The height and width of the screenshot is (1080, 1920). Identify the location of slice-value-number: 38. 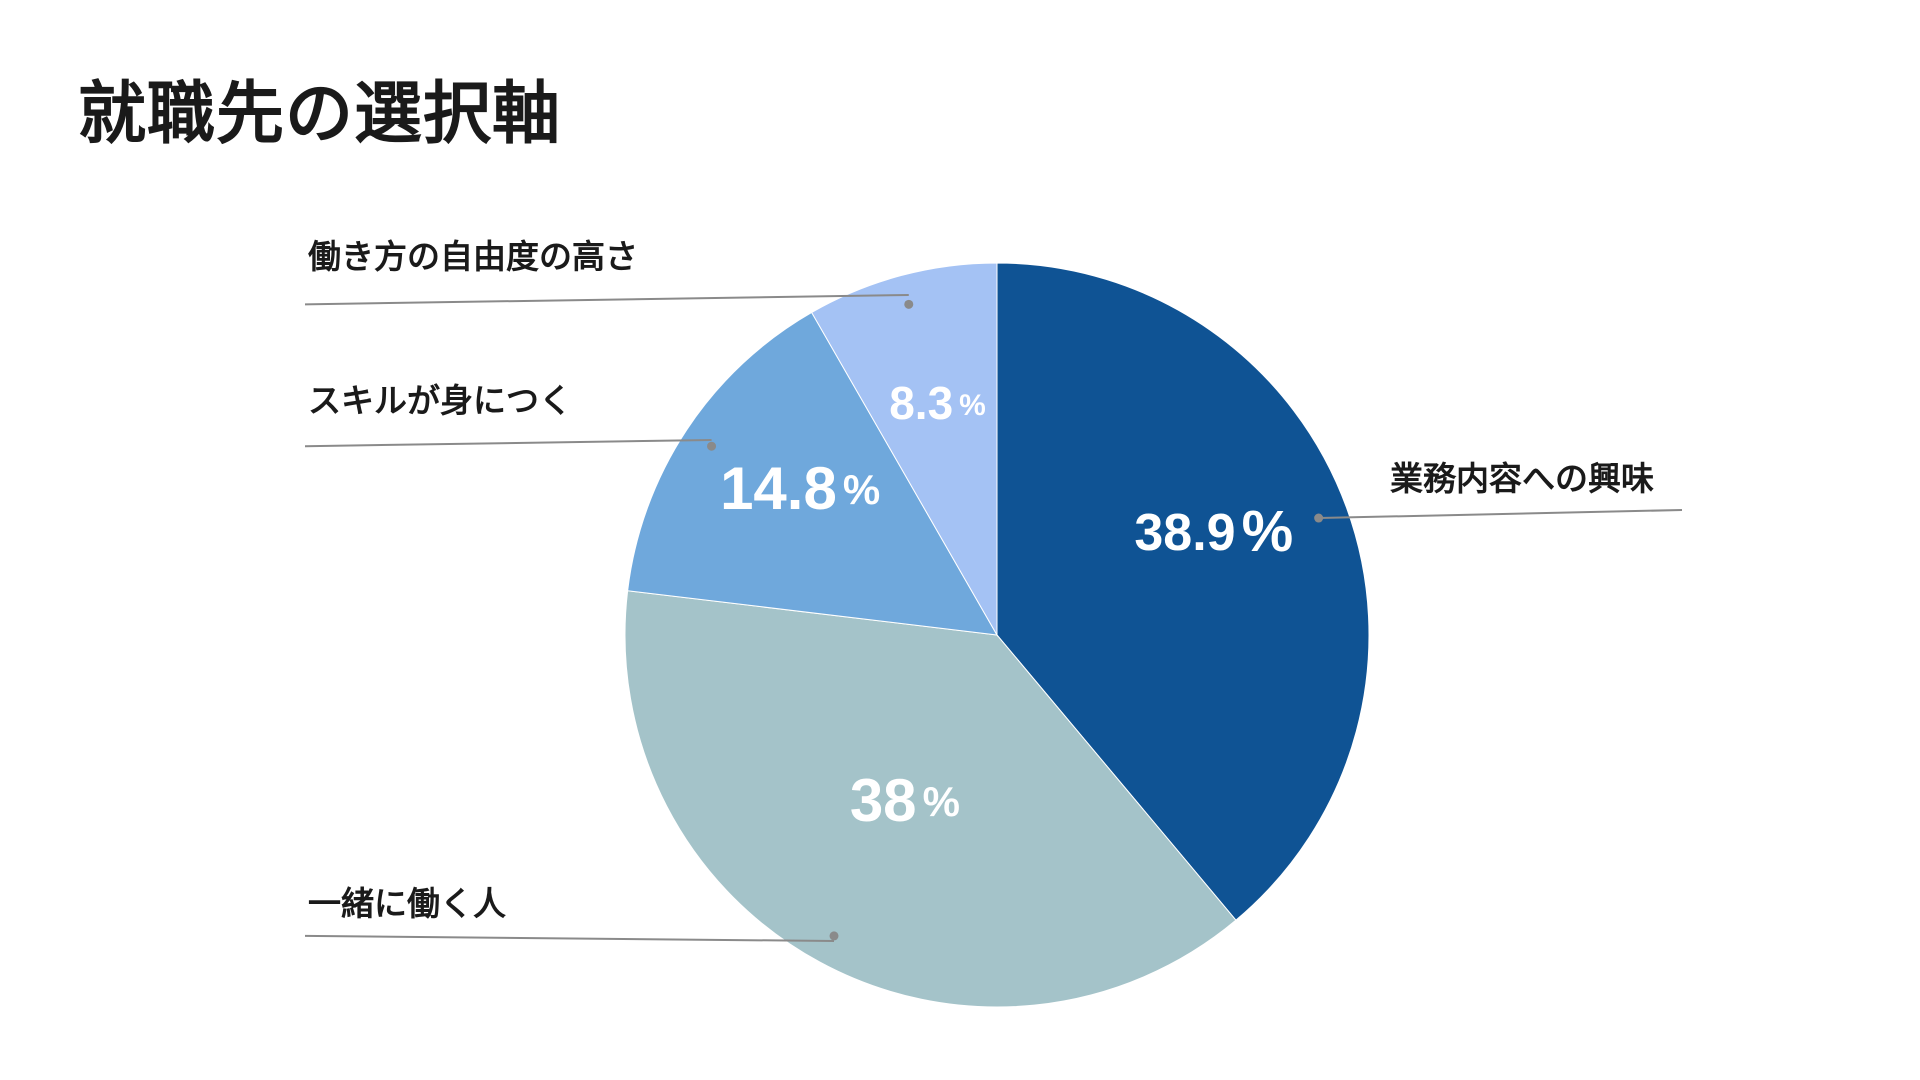
(883, 800).